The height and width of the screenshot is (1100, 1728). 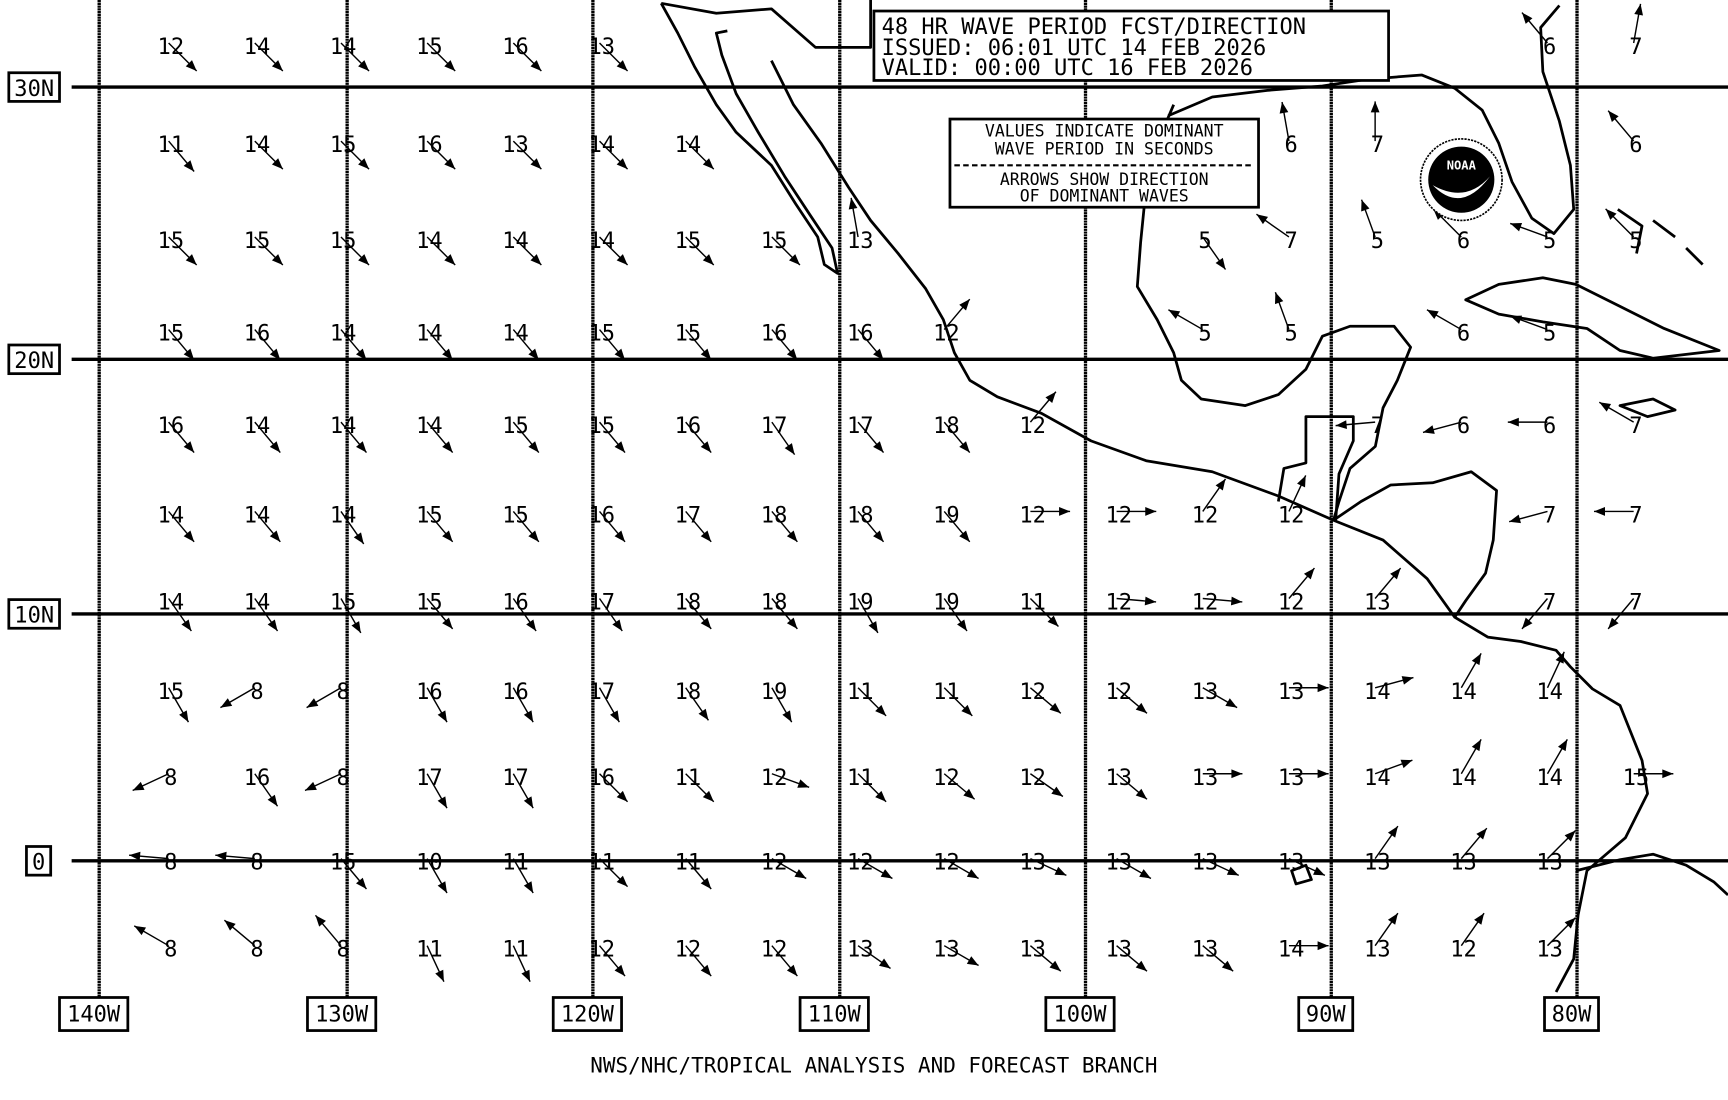 I want to click on legend-line: WAVE PERIOD IN SECONDS, so click(x=1104, y=148).